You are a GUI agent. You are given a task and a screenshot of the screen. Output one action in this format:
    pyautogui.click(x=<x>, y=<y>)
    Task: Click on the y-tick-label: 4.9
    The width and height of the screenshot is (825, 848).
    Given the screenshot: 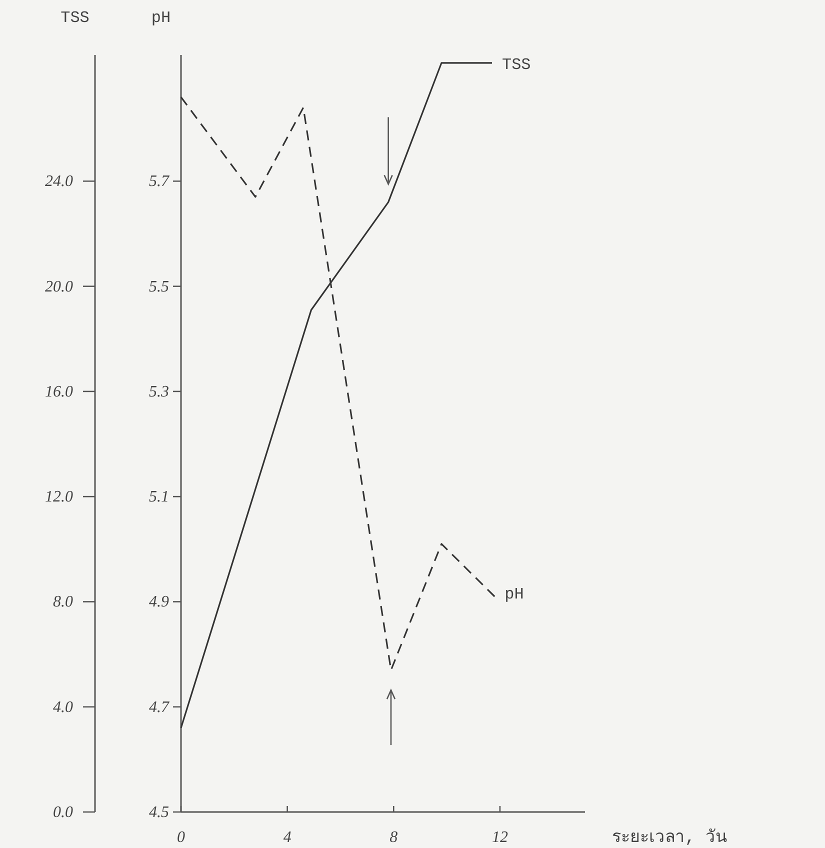 What is the action you would take?
    pyautogui.click(x=159, y=602)
    